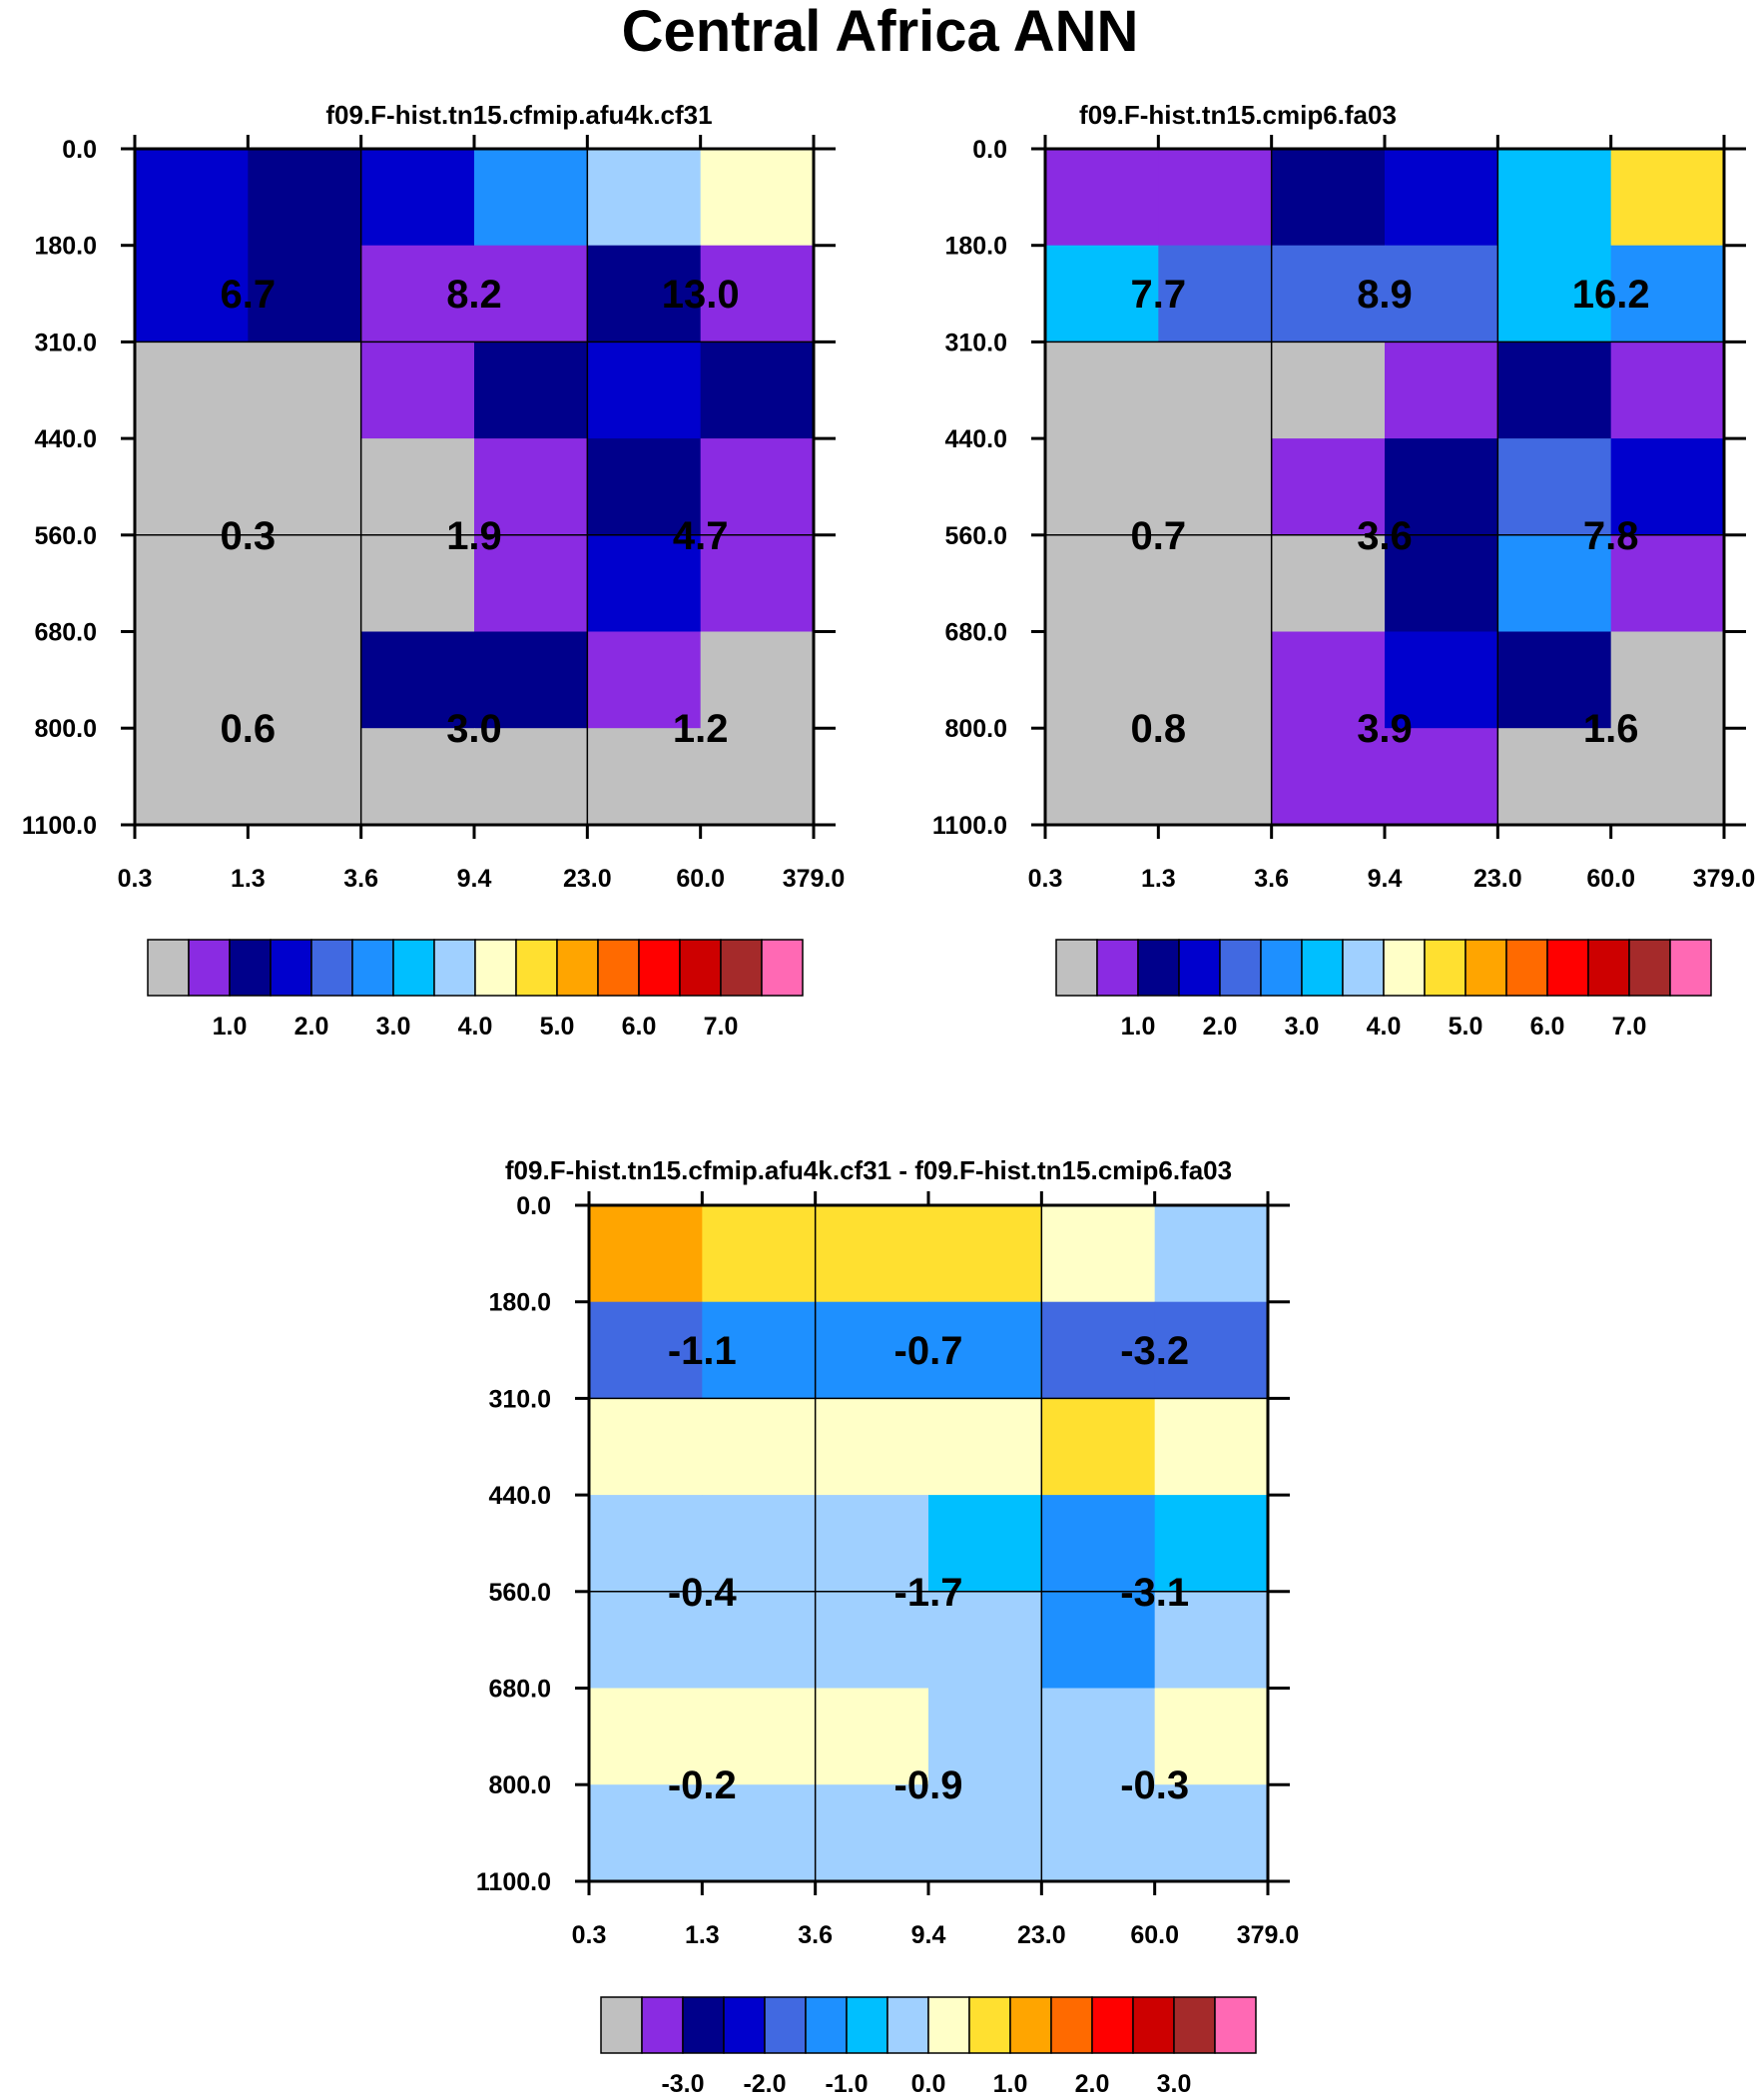 This screenshot has height=2100, width=1760. Describe the element at coordinates (975, 729) in the screenshot. I see `y-tick-label: 800.0` at that location.